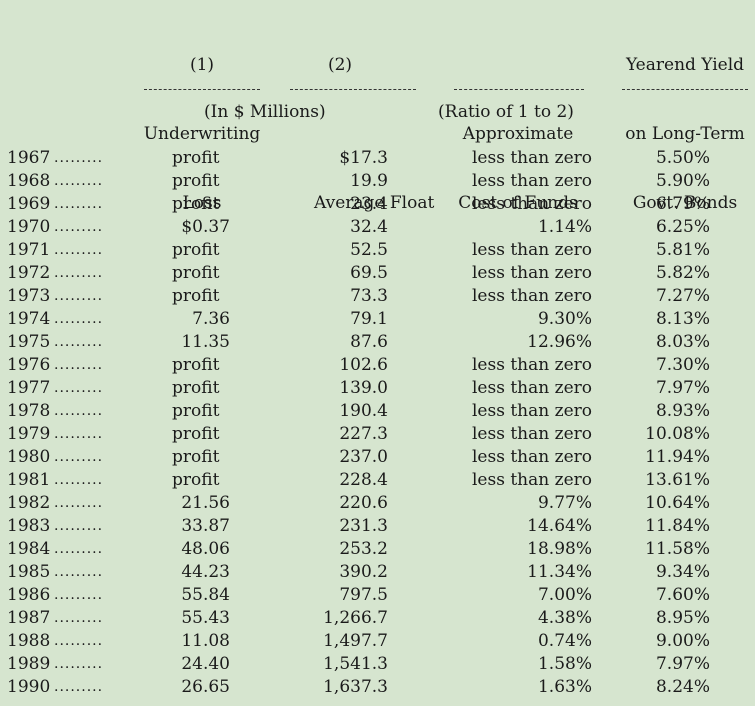 The width and height of the screenshot is (755, 706). Describe the element at coordinates (682, 273) in the screenshot. I see `bond-yield-cell: 5.82%` at that location.